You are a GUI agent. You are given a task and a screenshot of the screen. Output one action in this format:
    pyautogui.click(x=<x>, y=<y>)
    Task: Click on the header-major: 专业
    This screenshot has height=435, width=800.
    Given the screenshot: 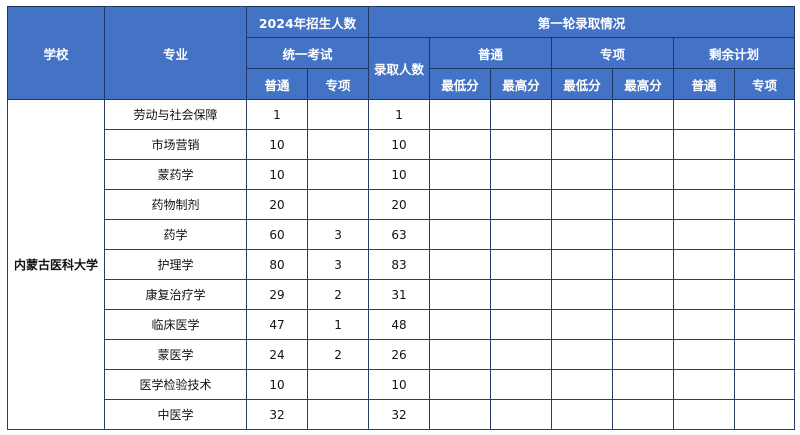 What is the action you would take?
    pyautogui.click(x=175, y=53)
    